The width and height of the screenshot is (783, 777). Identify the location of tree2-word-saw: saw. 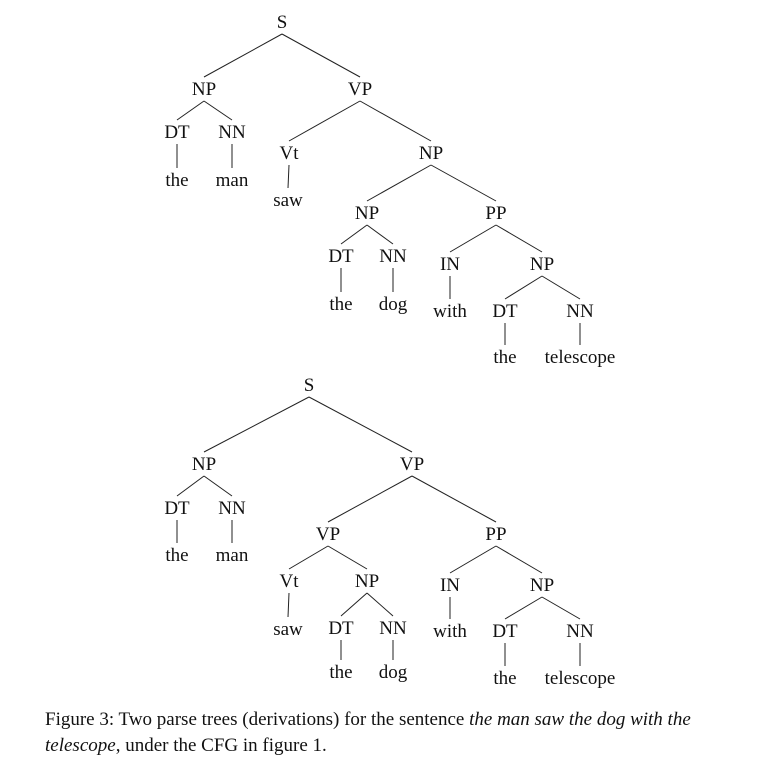
(288, 629).